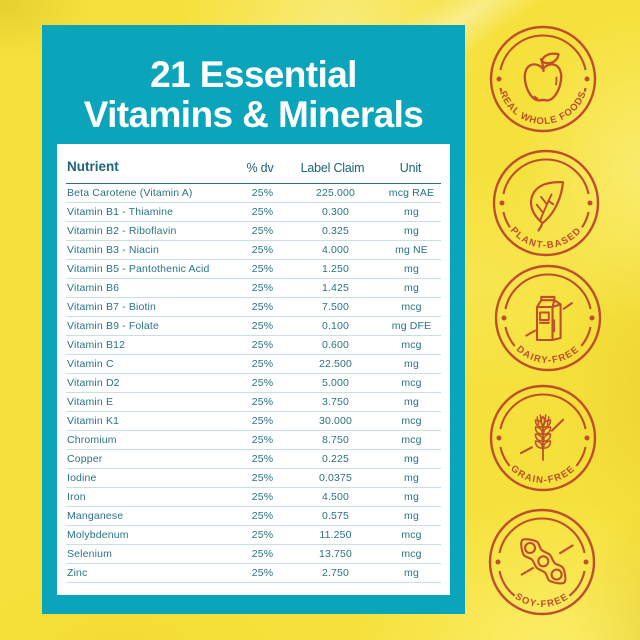 This screenshot has width=640, height=640. What do you see at coordinates (542, 600) in the screenshot?
I see `svg-text: SOY-FREE` at bounding box center [542, 600].